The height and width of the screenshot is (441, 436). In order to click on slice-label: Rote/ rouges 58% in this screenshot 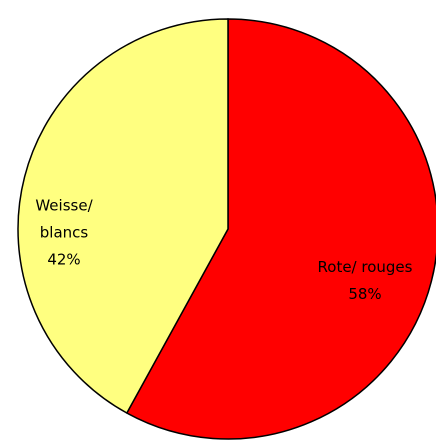, I will do `click(365, 281)`.